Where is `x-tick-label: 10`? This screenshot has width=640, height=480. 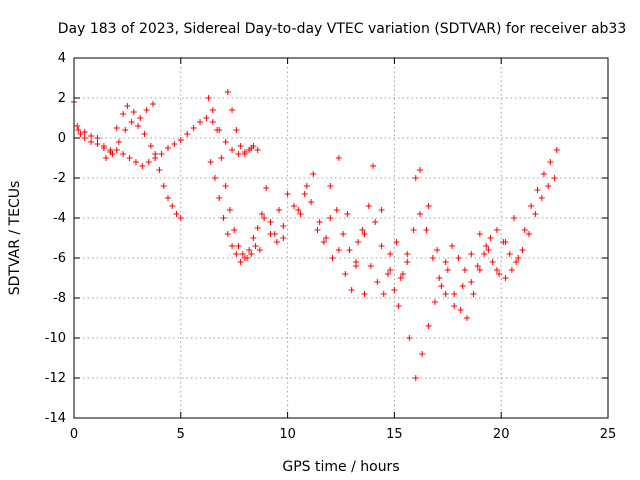 x-tick-label: 10 is located at coordinates (287, 434).